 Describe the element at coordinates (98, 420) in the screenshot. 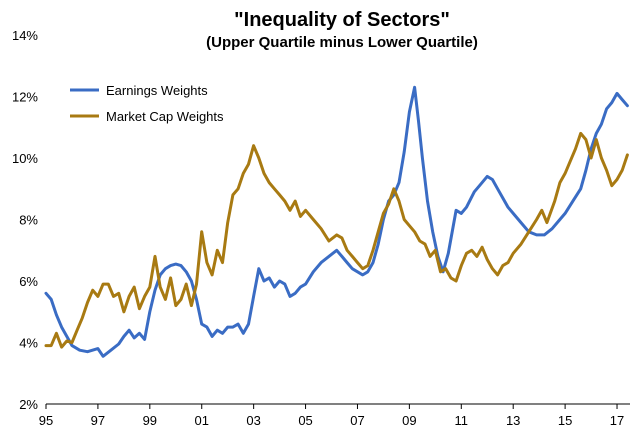

I see `x-tick-label: 97` at that location.